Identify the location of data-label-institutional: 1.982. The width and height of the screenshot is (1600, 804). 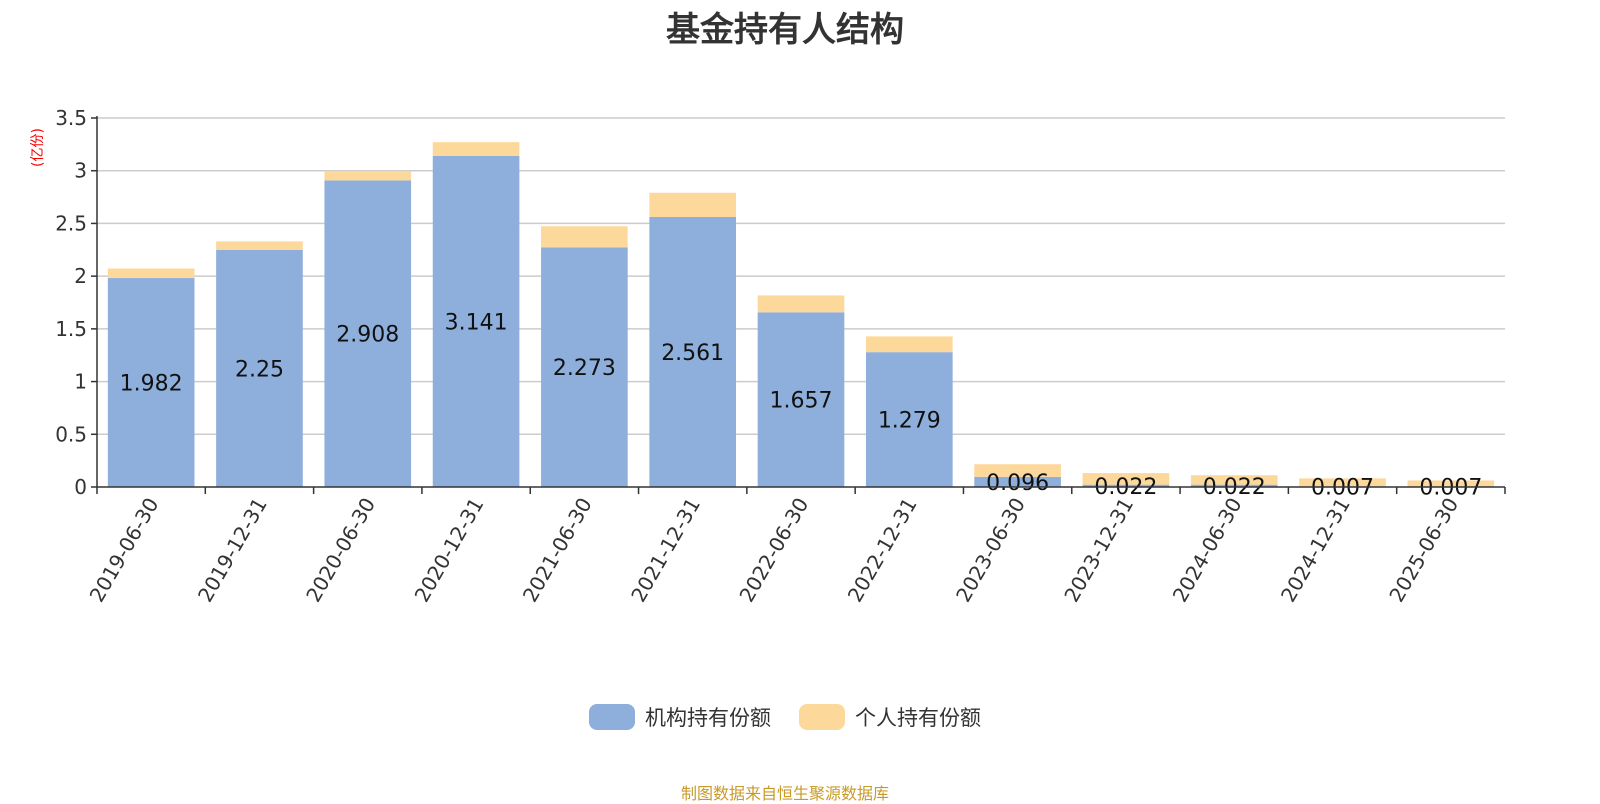
(151, 384).